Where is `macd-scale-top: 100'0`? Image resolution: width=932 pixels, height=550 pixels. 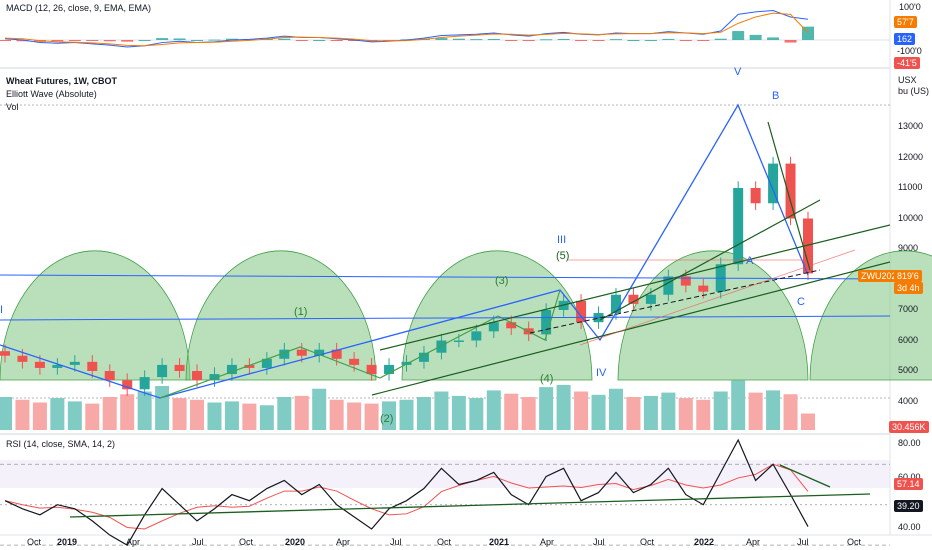 macd-scale-top: 100'0 is located at coordinates (910, 7).